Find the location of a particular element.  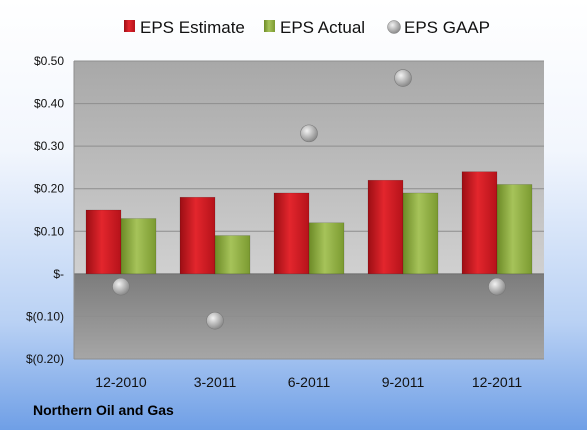

company-name: Northern Oil and Gas is located at coordinates (103, 410).